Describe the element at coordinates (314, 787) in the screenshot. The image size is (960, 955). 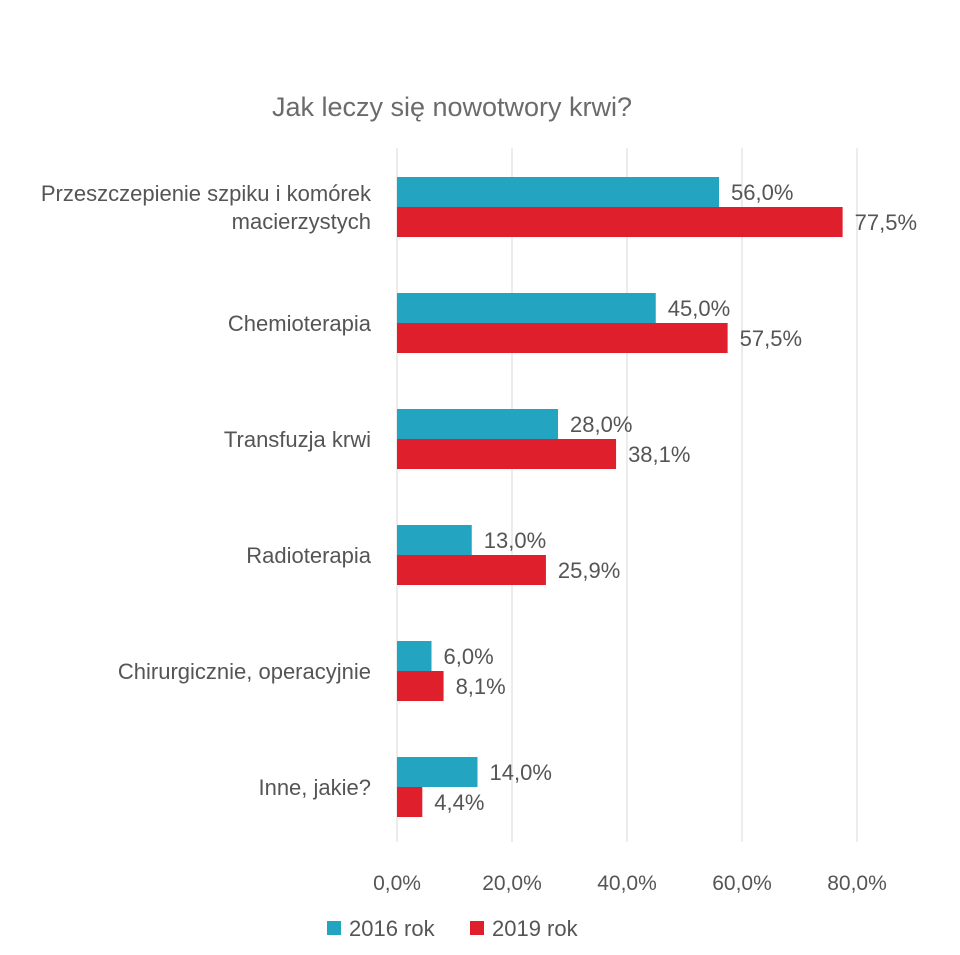
I see `category-label-5: Inne, jakie?` at that location.